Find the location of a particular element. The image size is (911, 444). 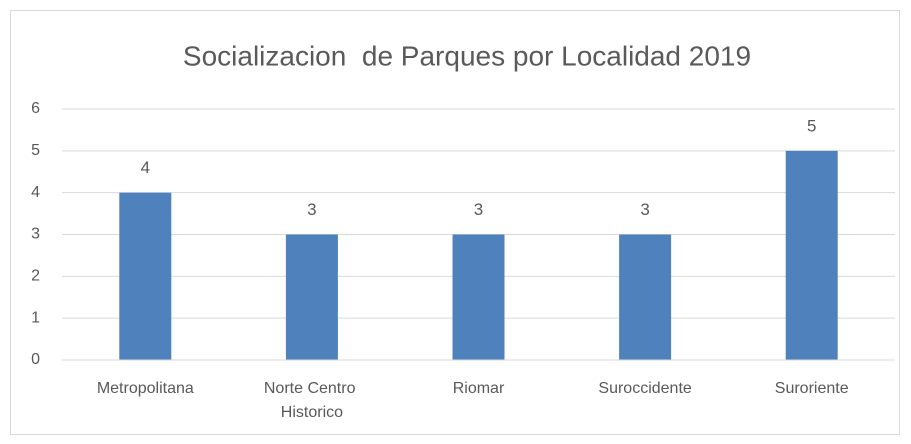

y-tick-label: 4 is located at coordinates (35, 192).